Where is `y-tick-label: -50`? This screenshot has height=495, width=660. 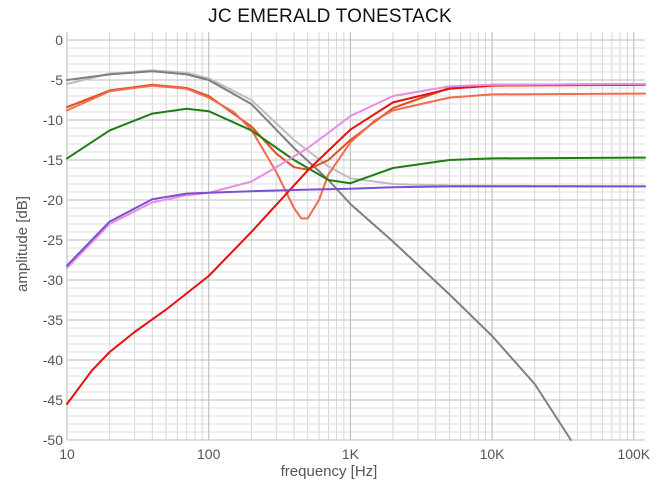
y-tick-label: -50 is located at coordinates (53, 440).